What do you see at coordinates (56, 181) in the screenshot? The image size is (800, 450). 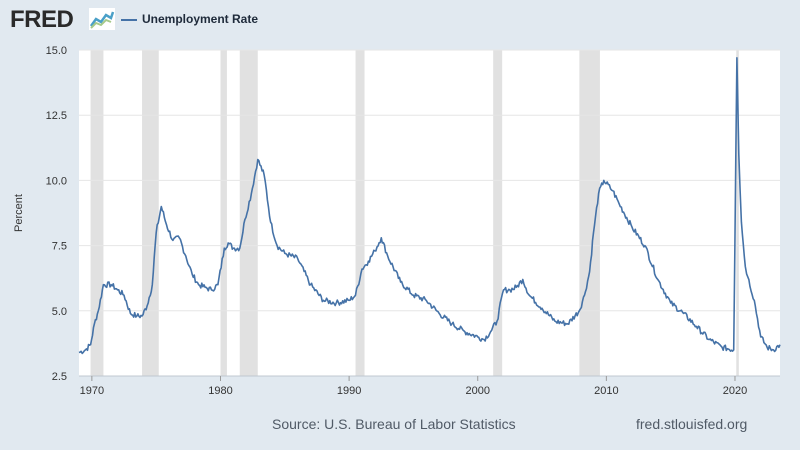 I see `y-tick-label: 10.0` at bounding box center [56, 181].